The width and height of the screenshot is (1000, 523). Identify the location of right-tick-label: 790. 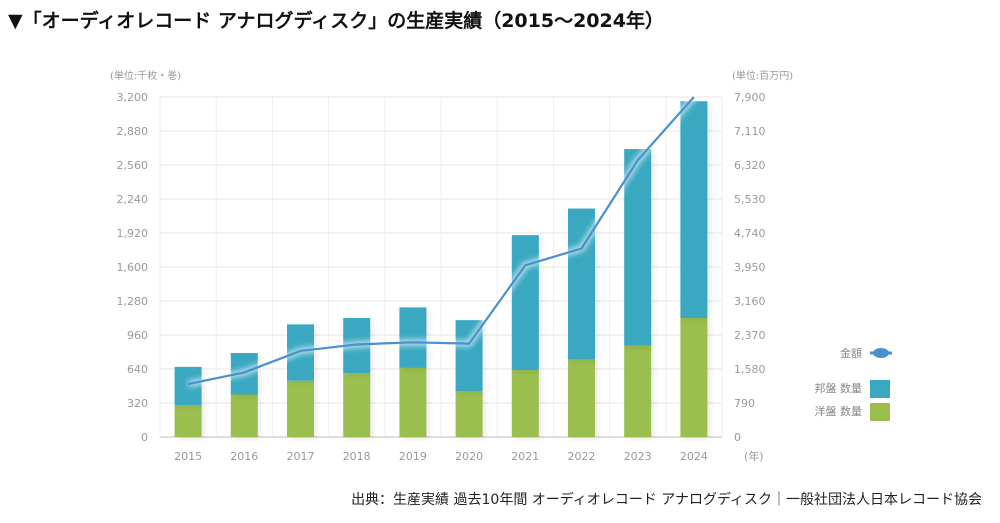
(744, 403).